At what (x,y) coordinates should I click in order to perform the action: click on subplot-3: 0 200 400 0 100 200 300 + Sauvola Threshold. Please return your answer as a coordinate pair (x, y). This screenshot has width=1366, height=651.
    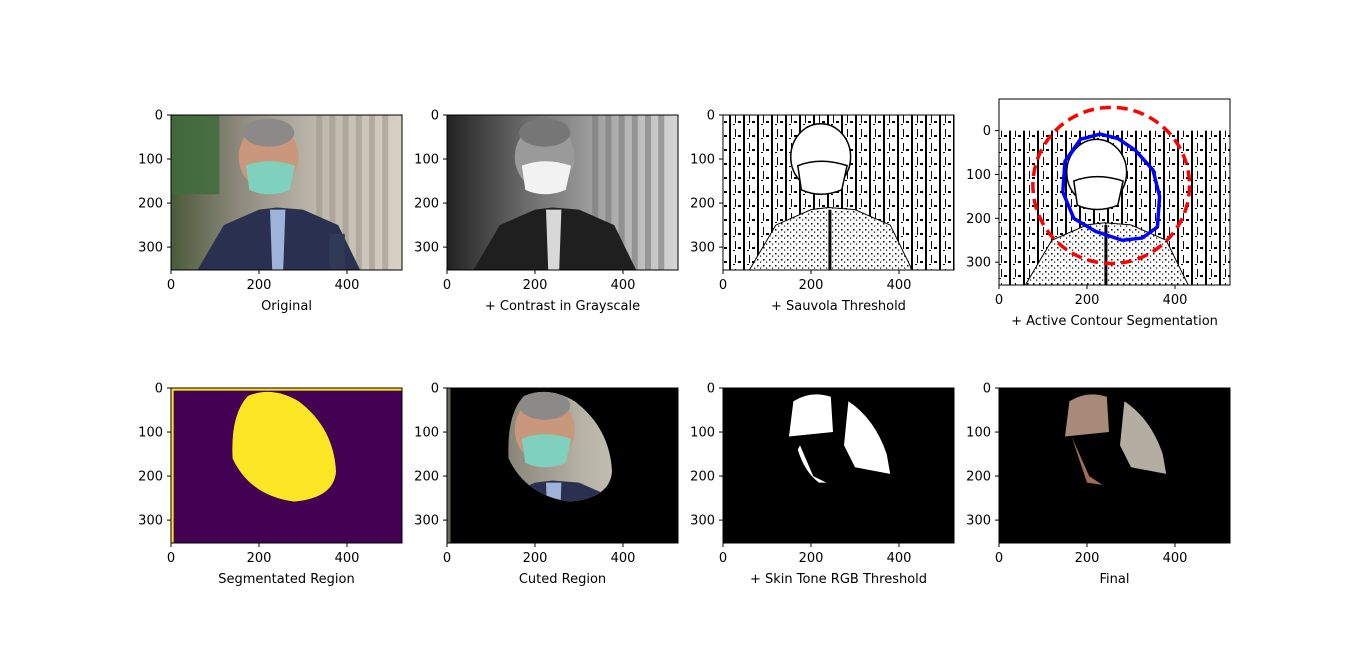
    Looking at the image, I should click on (822, 211).